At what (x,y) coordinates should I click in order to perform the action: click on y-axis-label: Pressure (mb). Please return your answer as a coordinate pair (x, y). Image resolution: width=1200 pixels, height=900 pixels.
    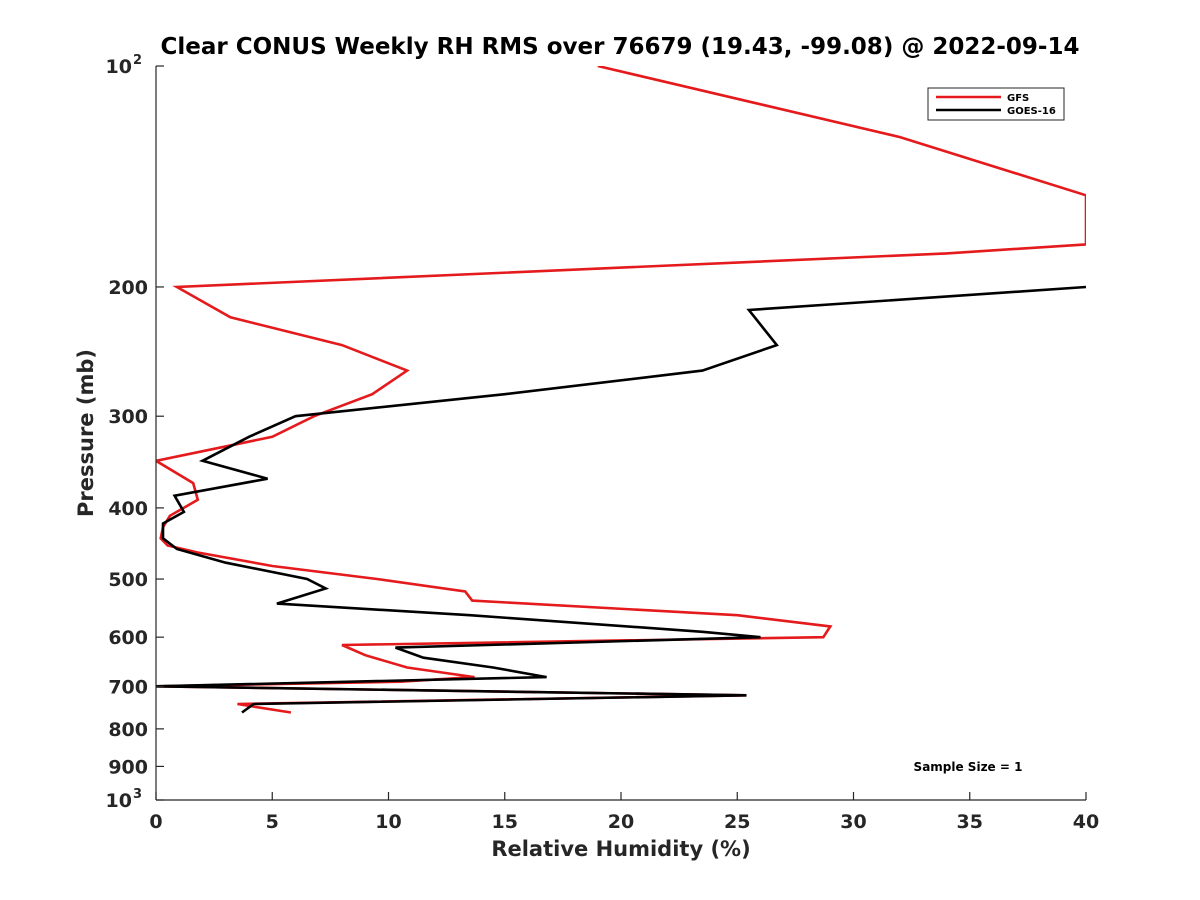
    Looking at the image, I should click on (86, 433).